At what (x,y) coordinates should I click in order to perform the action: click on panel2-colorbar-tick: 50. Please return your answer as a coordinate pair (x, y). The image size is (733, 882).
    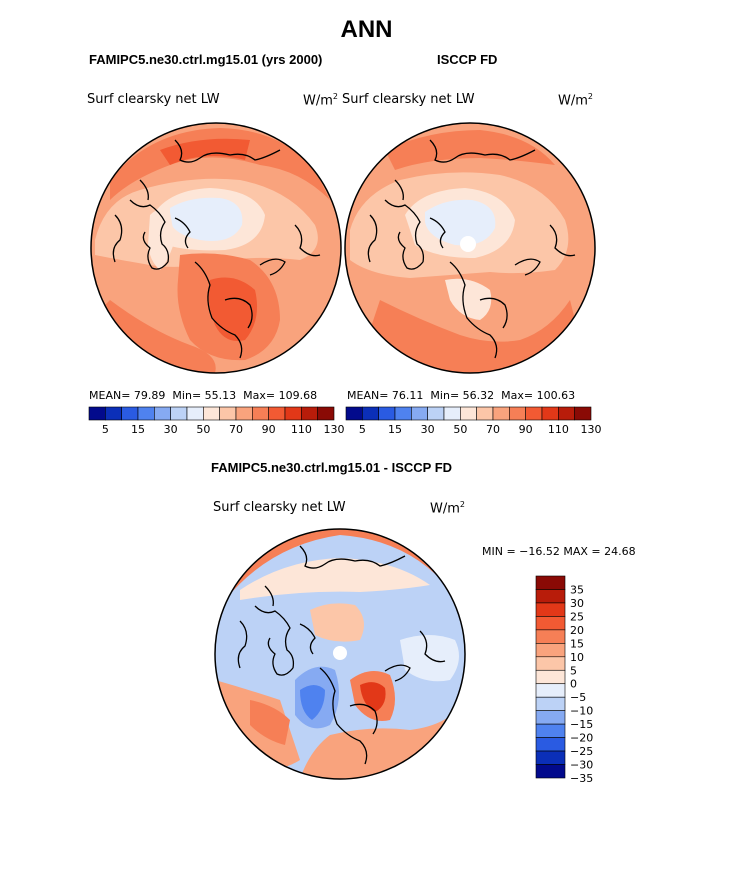
    Looking at the image, I should click on (460, 429).